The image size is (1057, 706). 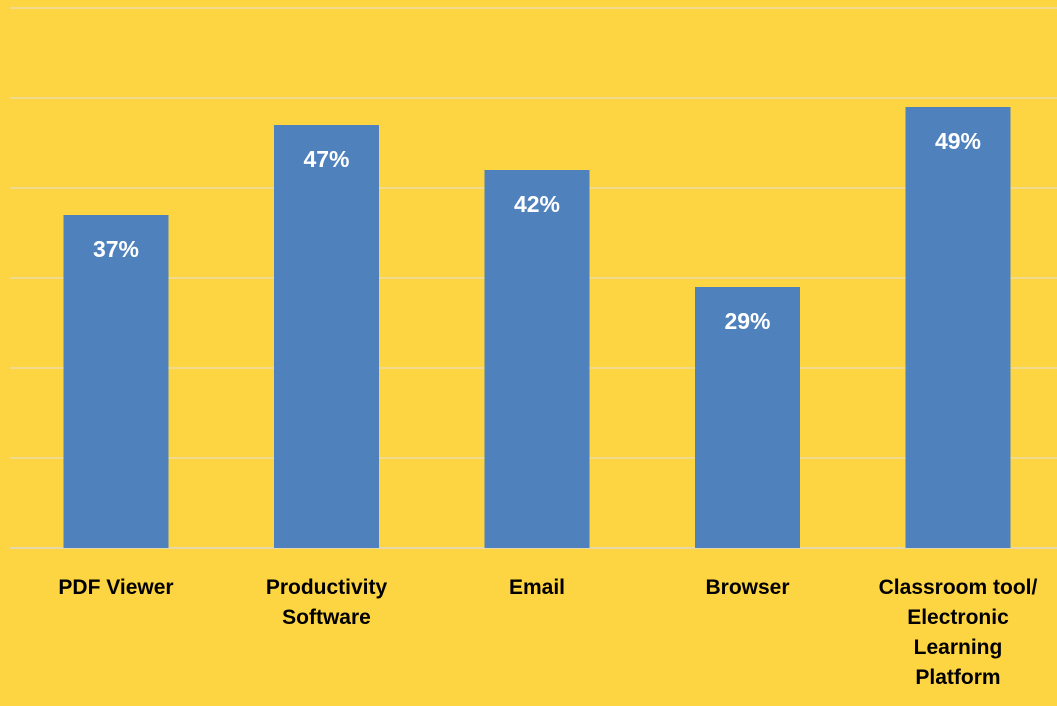 I want to click on category-label-line: Platform, so click(x=957, y=677).